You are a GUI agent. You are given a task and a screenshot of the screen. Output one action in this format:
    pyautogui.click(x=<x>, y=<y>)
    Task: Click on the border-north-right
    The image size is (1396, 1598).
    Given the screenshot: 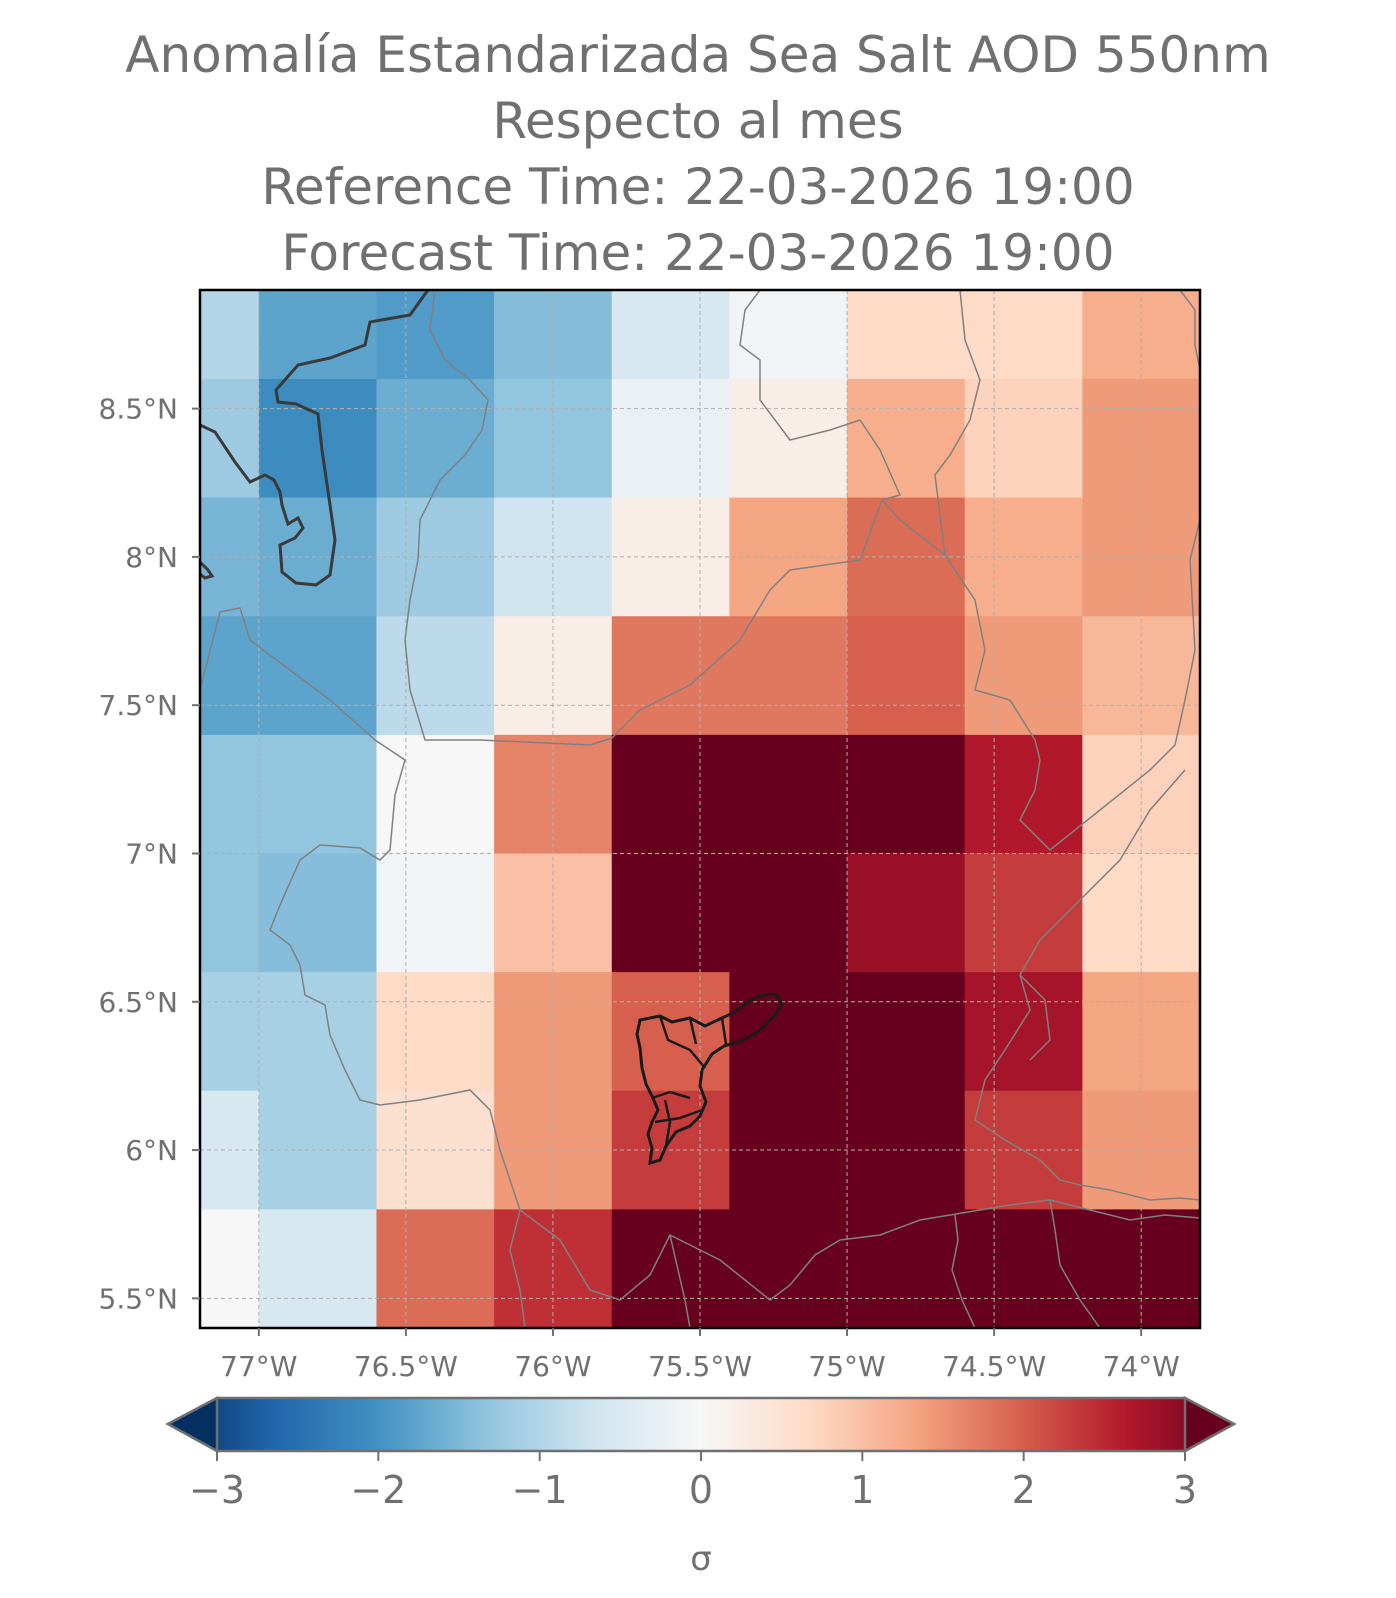 What is the action you would take?
    pyautogui.click(x=957, y=423)
    